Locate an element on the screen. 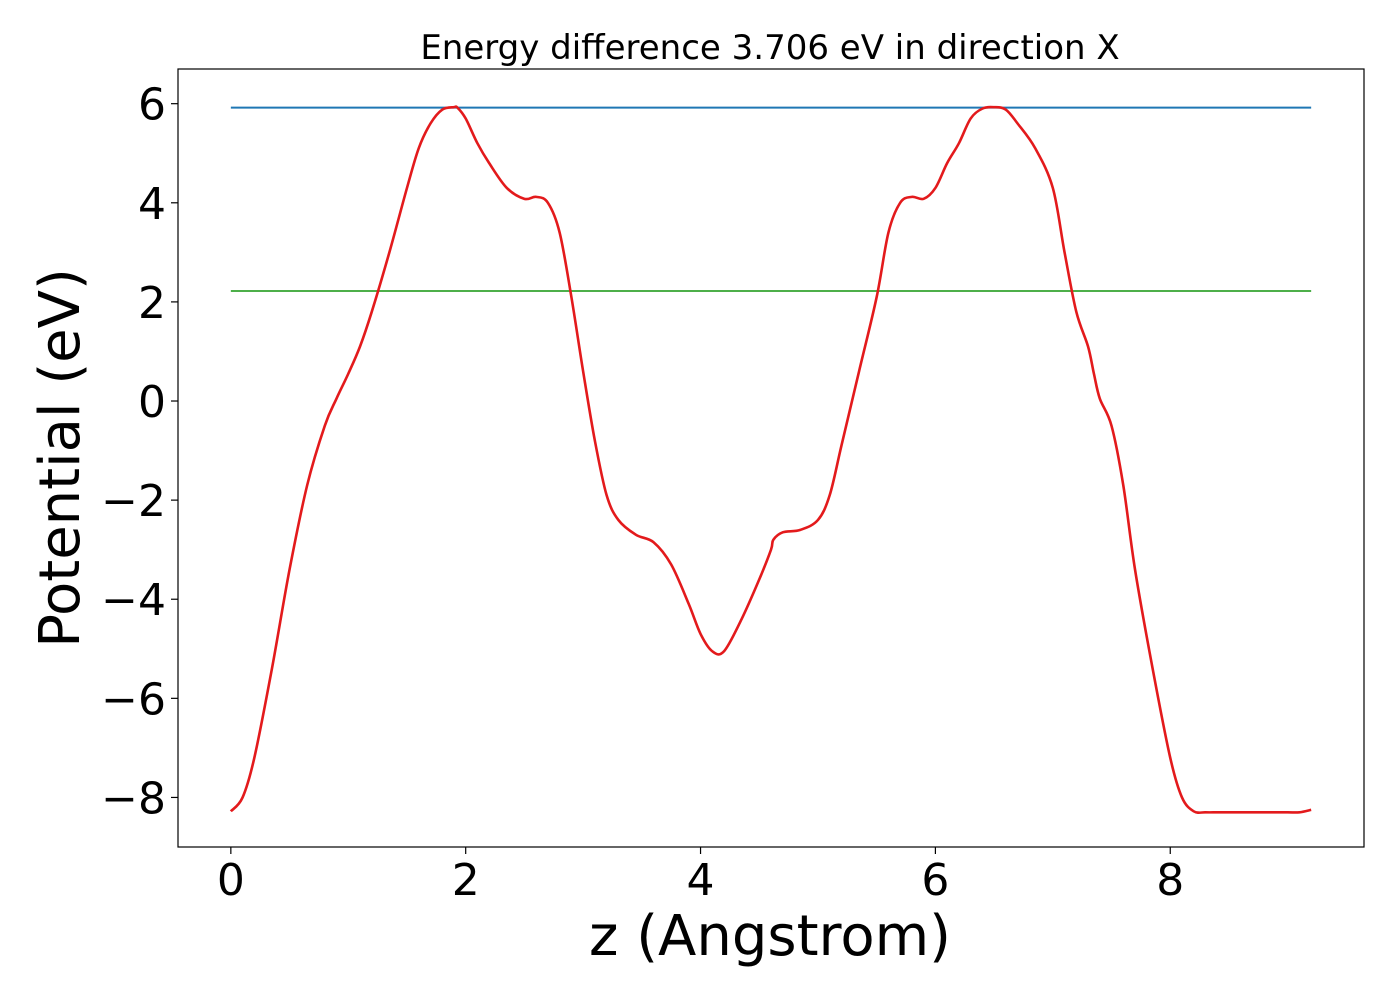 Image resolution: width=1400 pixels, height=1000 pixels. y-axis: −8 −6 −4 −2 0 2 4 6 is located at coordinates (139, 452).